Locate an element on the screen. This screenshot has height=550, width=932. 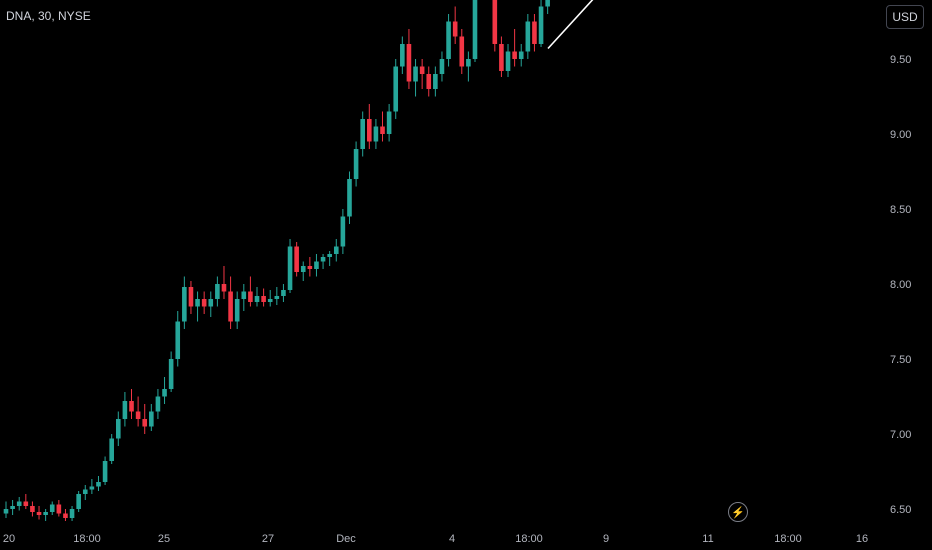
x-tick-label: 27 is located at coordinates (268, 539).